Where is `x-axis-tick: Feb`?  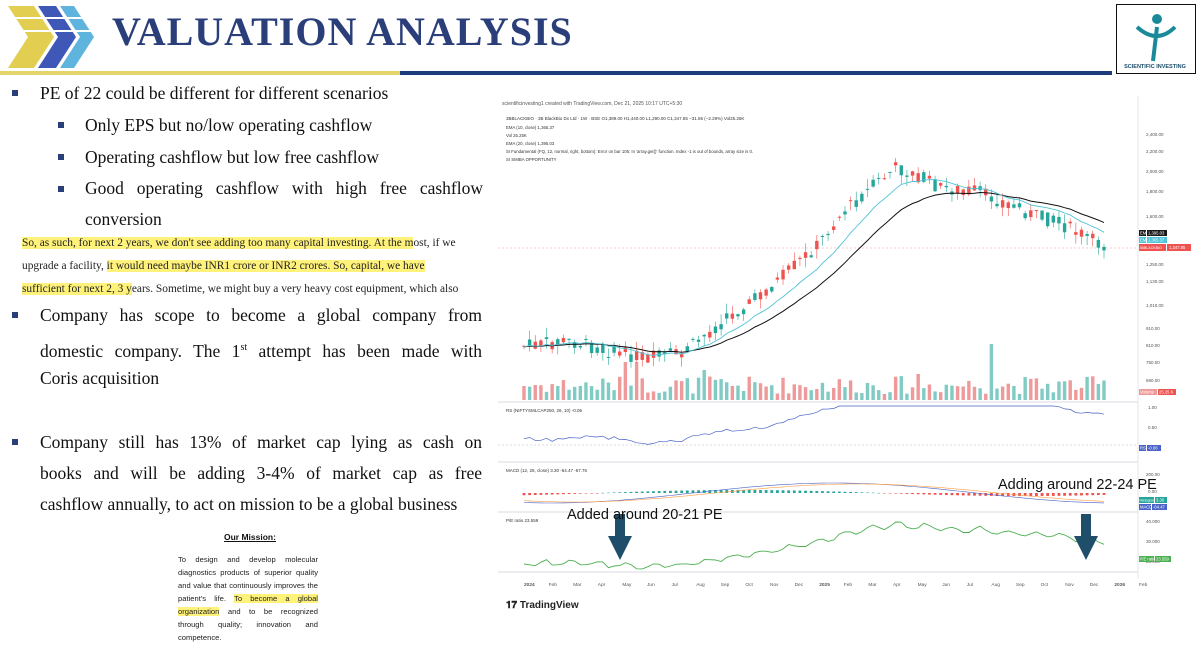 x-axis-tick: Feb is located at coordinates (553, 585).